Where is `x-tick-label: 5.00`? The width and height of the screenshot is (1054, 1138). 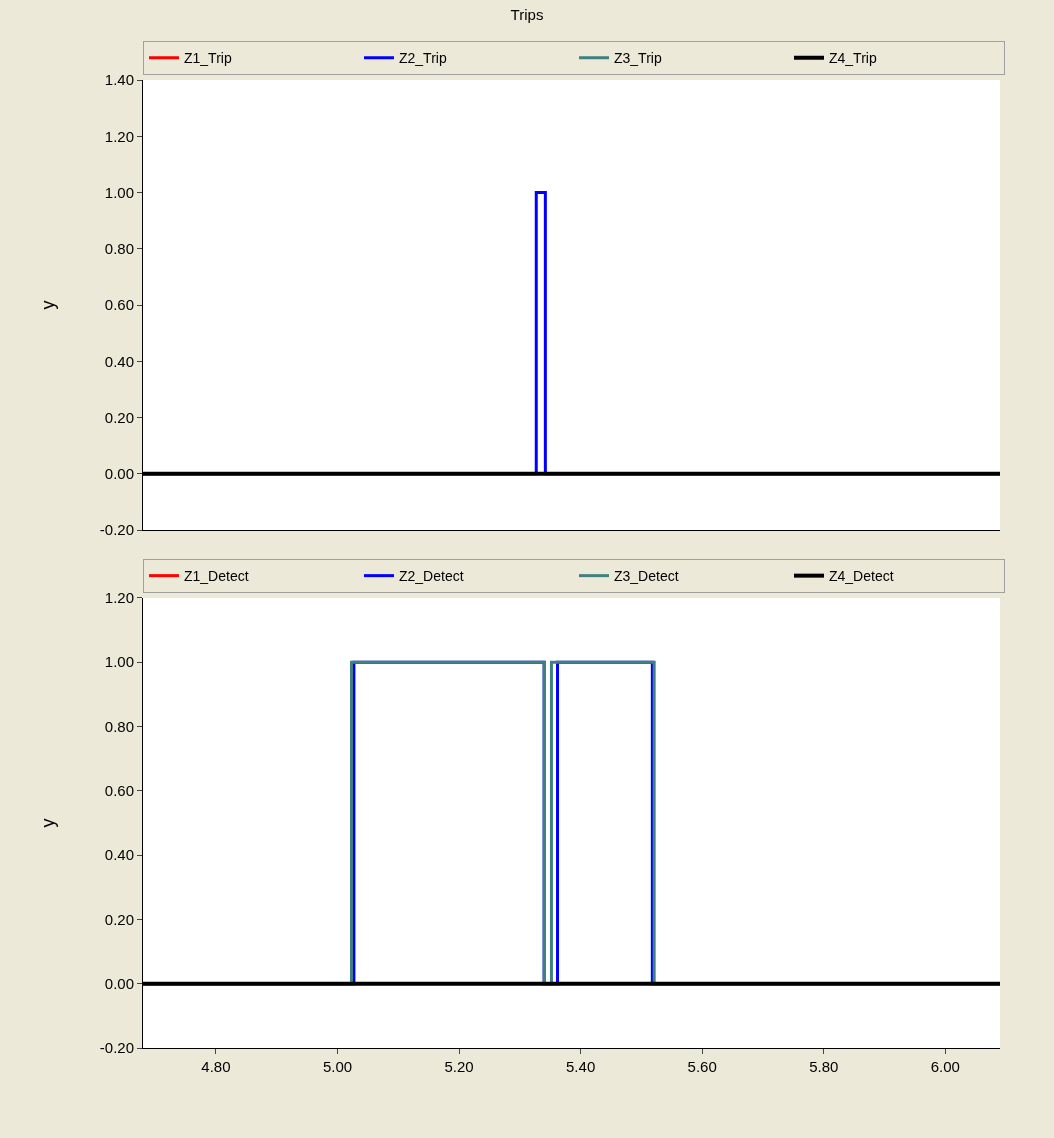
x-tick-label: 5.00 is located at coordinates (337, 1066).